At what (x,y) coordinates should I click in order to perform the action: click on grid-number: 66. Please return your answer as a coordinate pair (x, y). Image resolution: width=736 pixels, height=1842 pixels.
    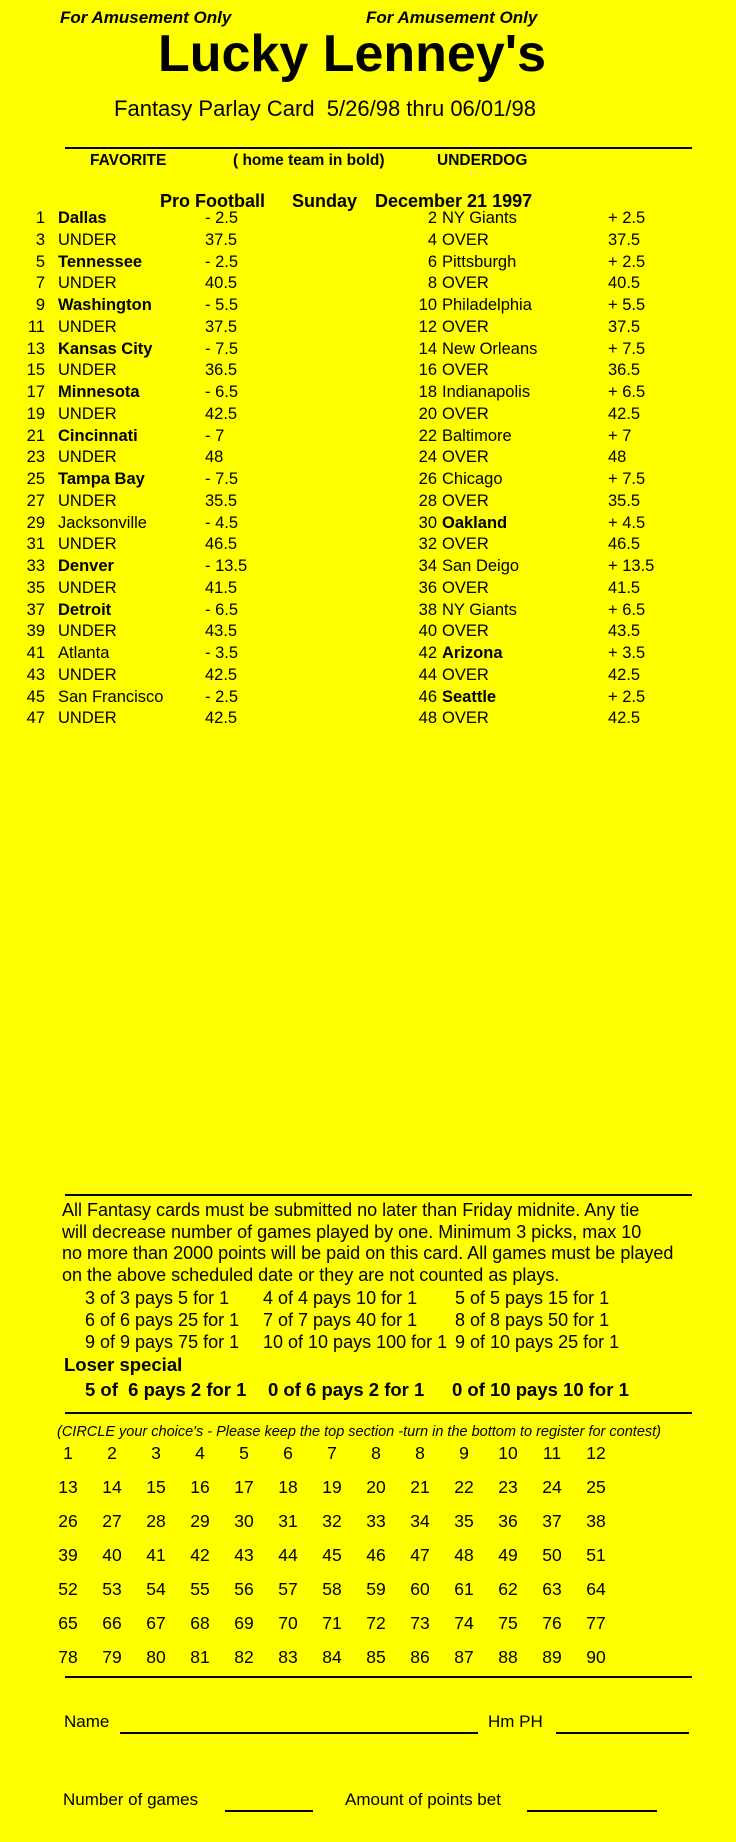
    Looking at the image, I should click on (112, 1623).